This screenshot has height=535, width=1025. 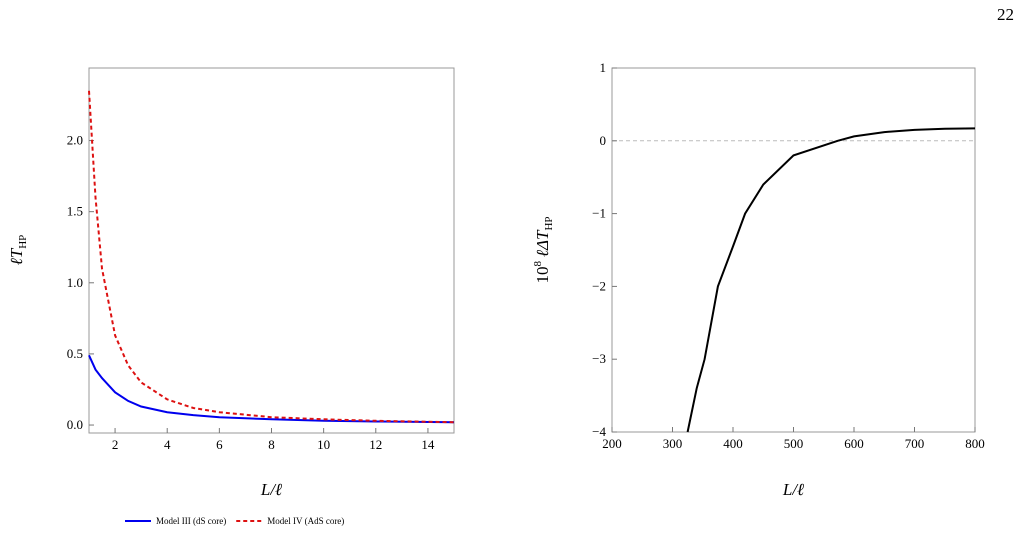 What do you see at coordinates (599, 358) in the screenshot?
I see `y-tick-label: −3` at bounding box center [599, 358].